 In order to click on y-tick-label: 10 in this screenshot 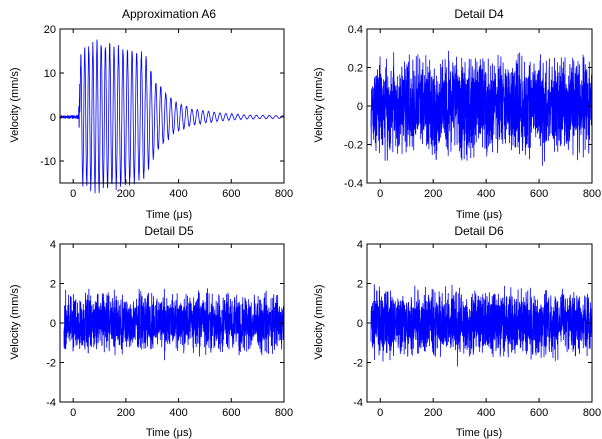, I will do `click(50, 74)`.